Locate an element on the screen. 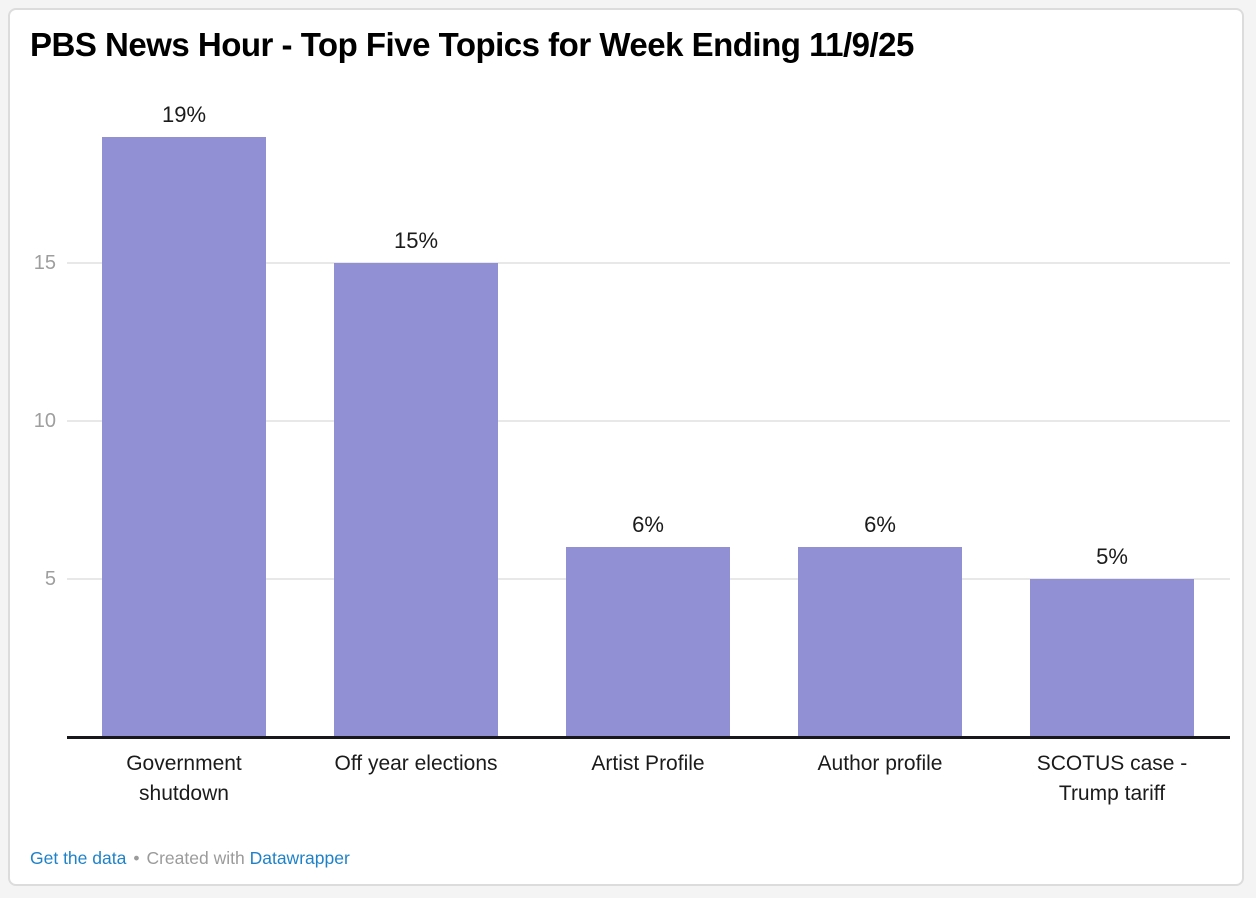 Image resolution: width=1256 pixels, height=898 pixels. footer-created-with-text: Created with is located at coordinates (195, 858).